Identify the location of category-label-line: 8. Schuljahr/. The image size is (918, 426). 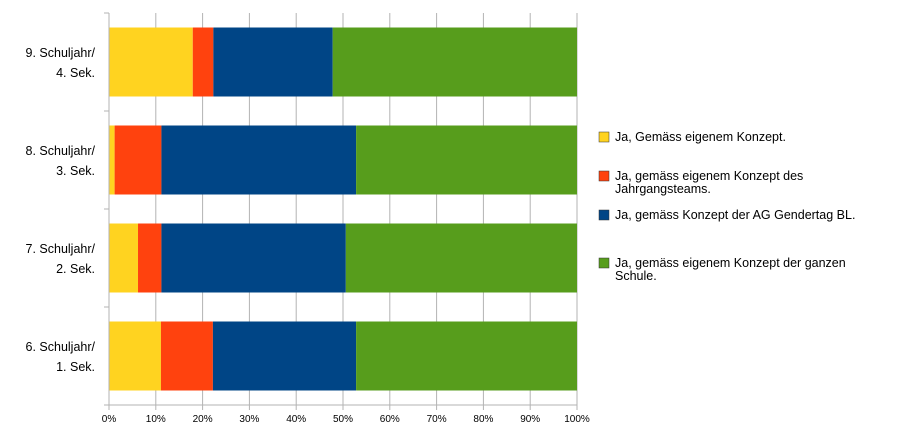
(61, 151).